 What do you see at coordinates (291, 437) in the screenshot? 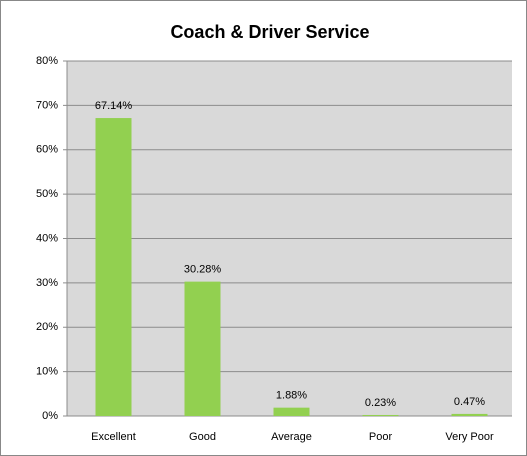
I see `x-tick-label: Average` at bounding box center [291, 437].